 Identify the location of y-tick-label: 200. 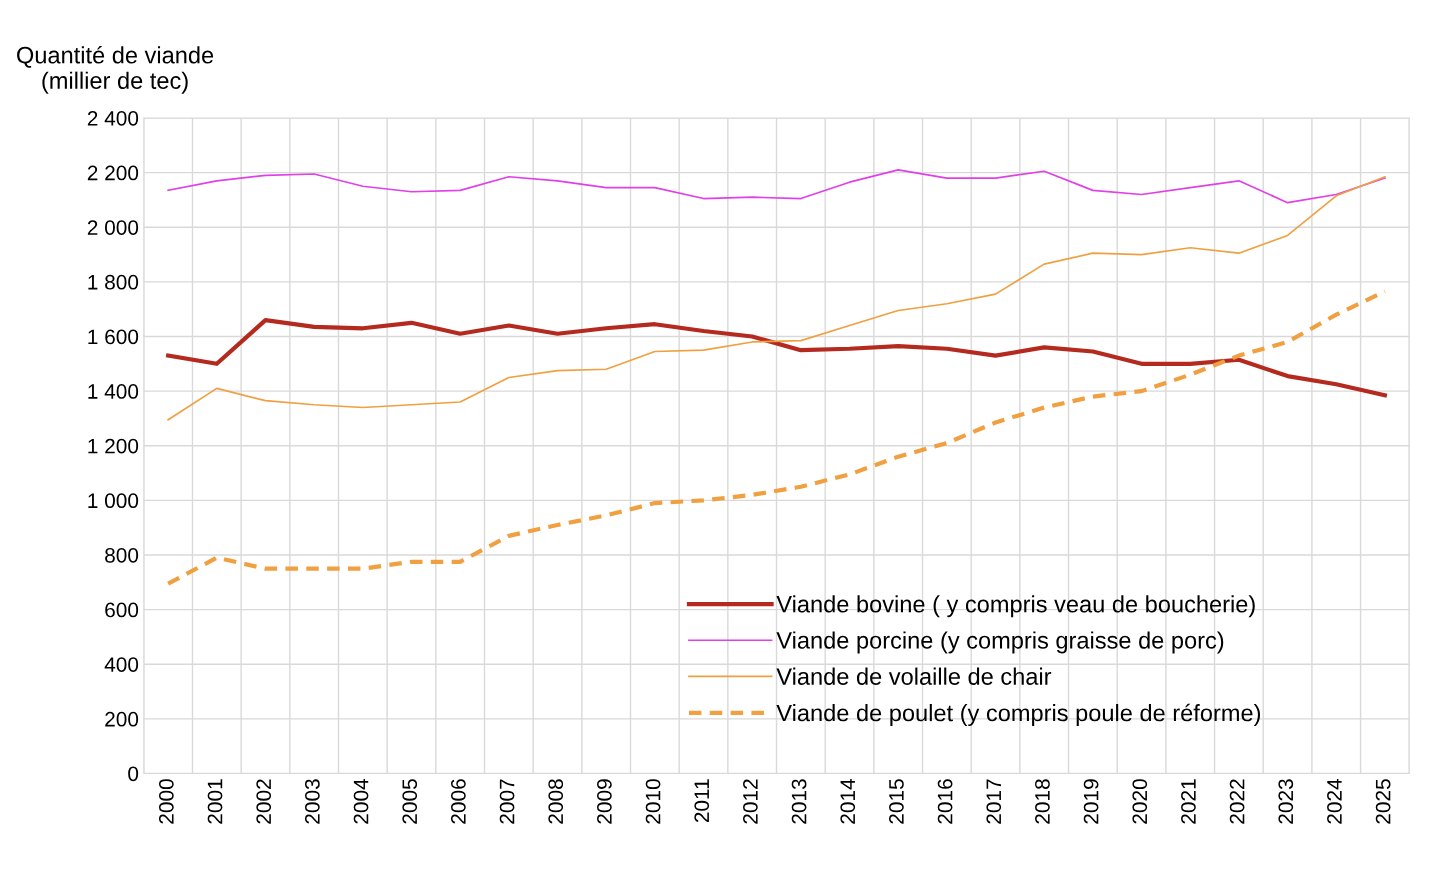
(122, 719).